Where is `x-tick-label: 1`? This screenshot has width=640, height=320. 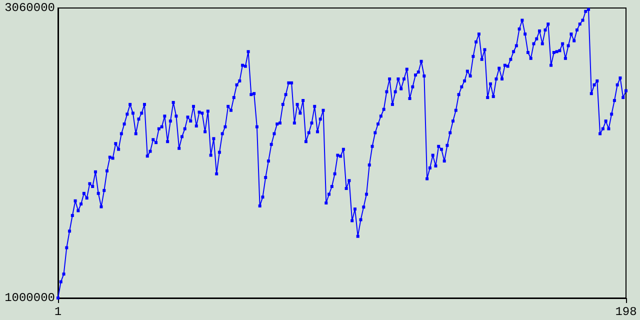 x-tick-label: 1 is located at coordinates (58, 312).